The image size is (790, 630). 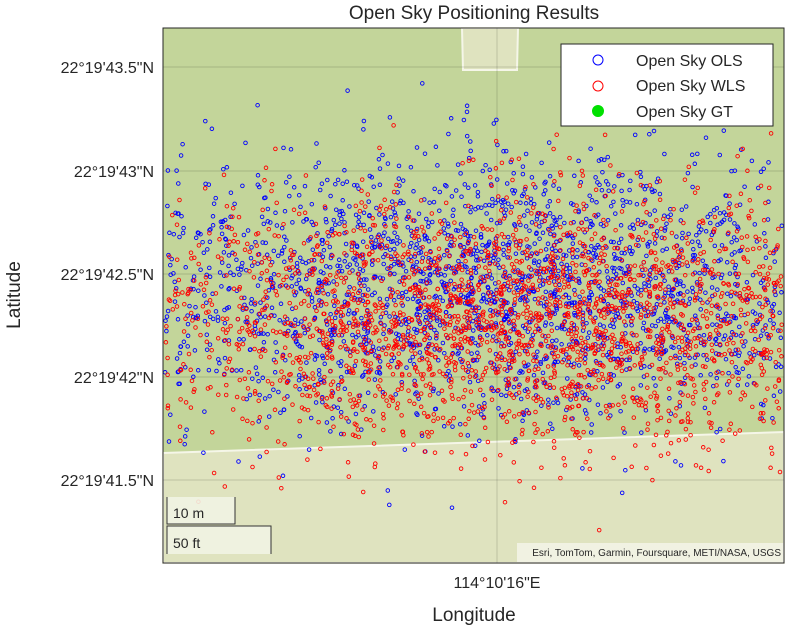 What do you see at coordinates (473, 615) in the screenshot?
I see `x-axis-label: Longitude` at bounding box center [473, 615].